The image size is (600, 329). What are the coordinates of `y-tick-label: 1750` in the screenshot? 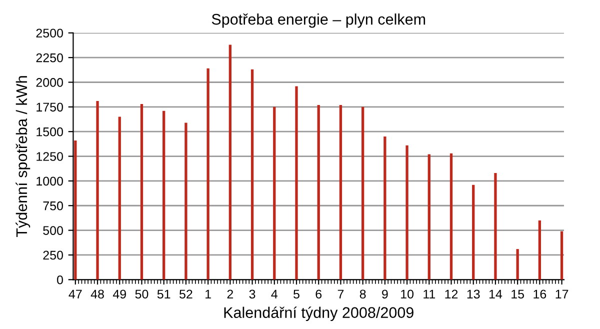 It's located at (49, 107).